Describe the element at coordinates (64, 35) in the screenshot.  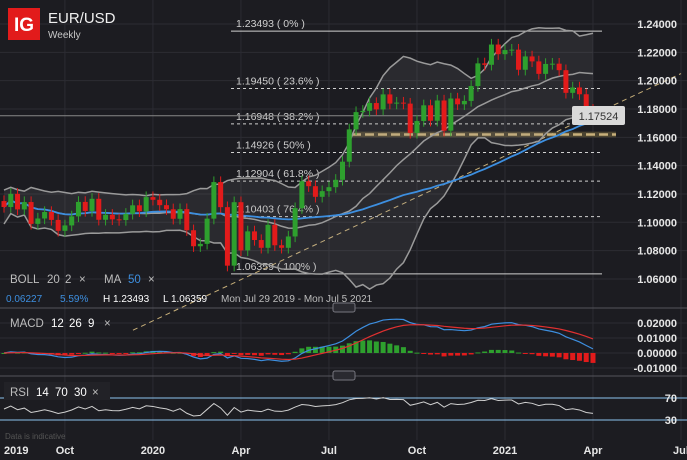
I see `timeframe-label: Weekly` at that location.